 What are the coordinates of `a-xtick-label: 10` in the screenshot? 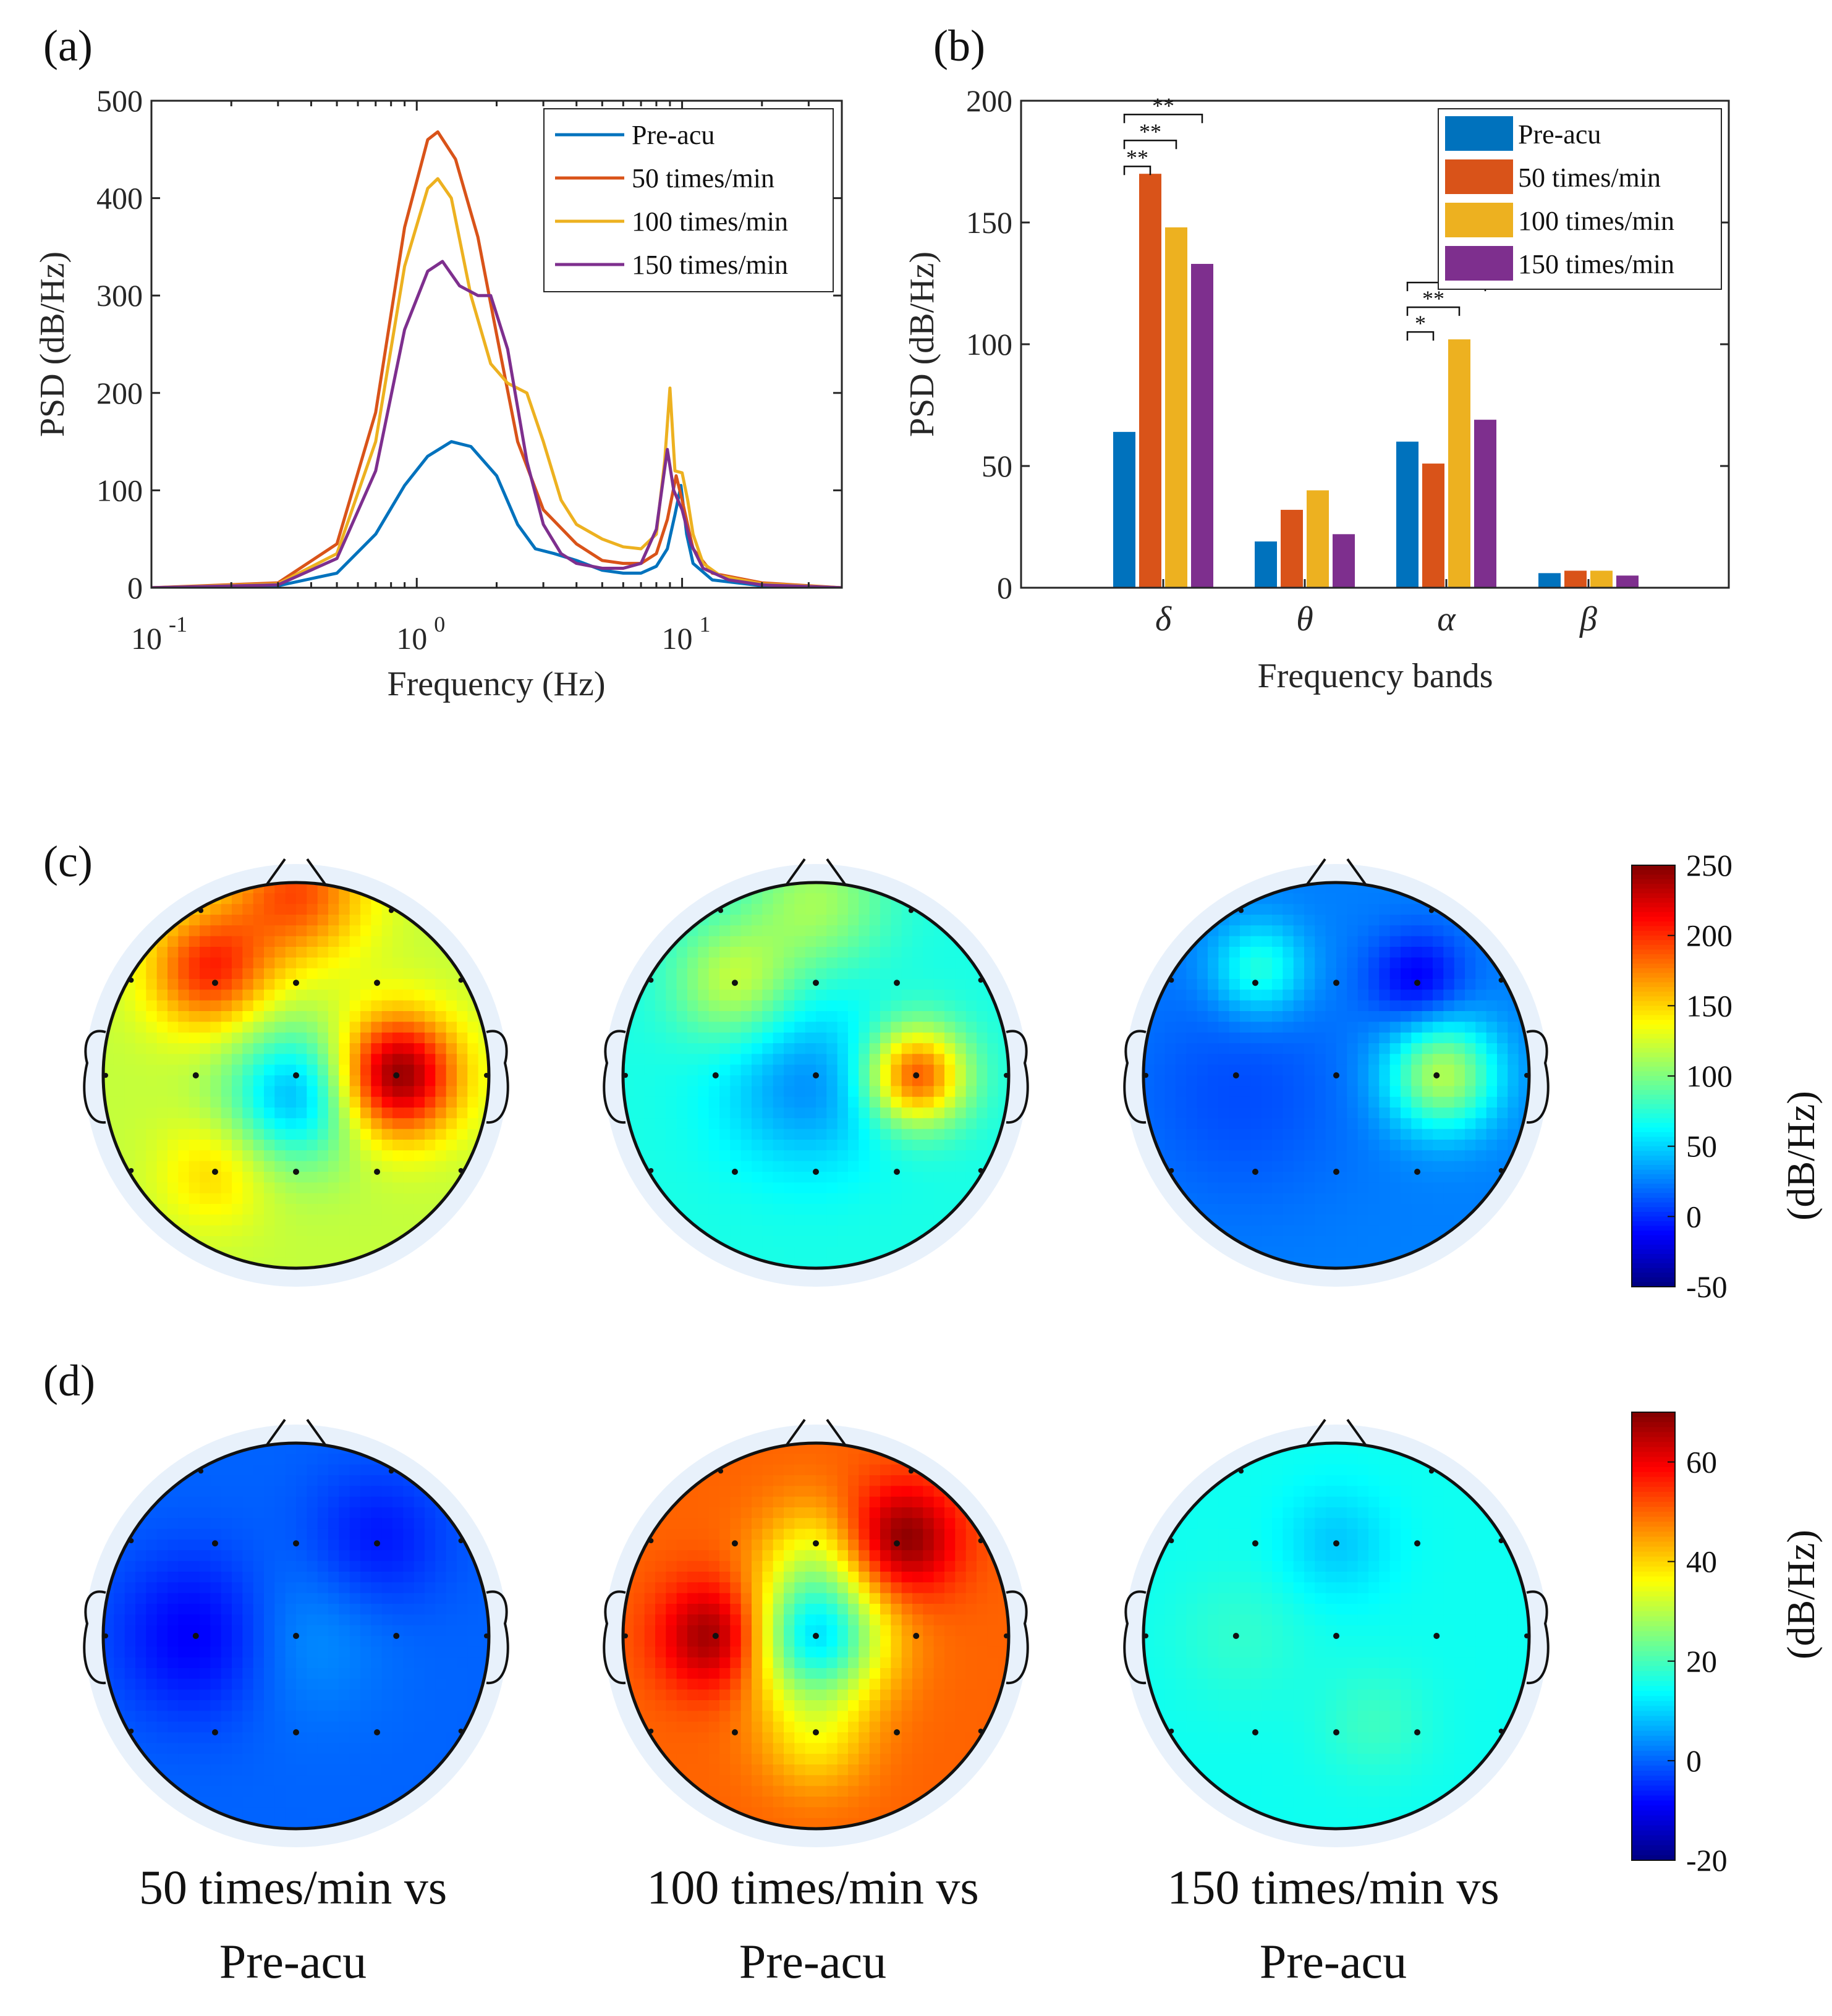 It's located at (411, 638).